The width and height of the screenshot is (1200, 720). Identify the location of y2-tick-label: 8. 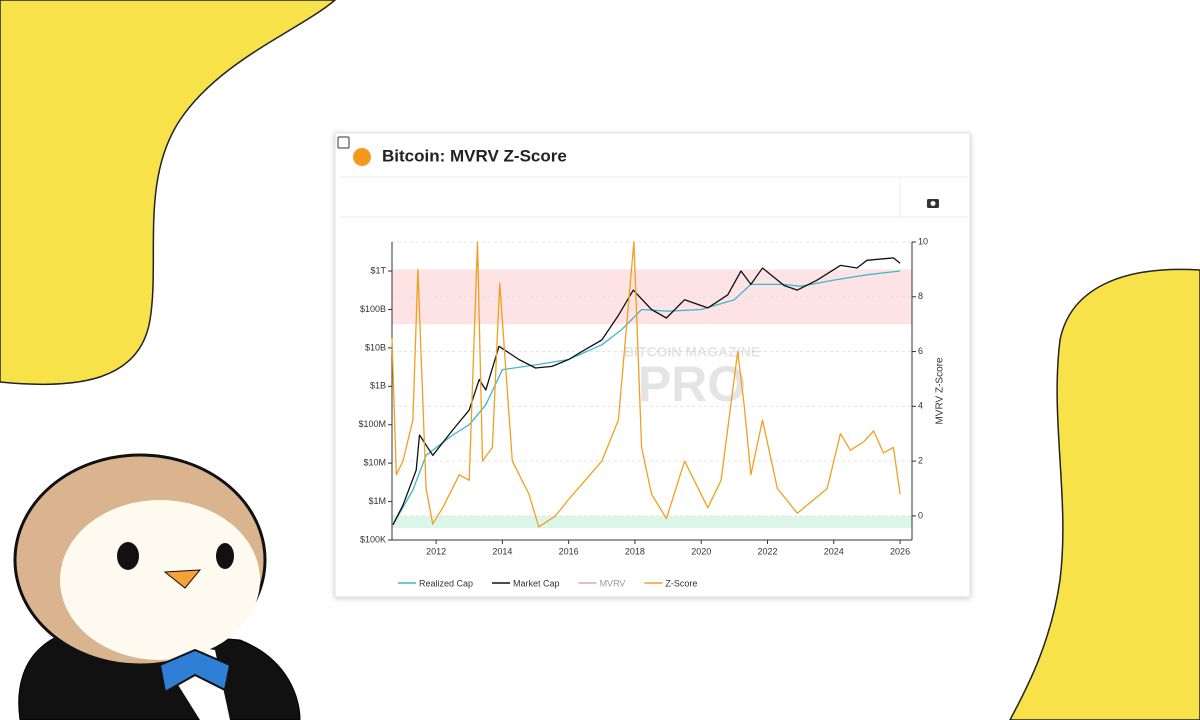
(920, 296).